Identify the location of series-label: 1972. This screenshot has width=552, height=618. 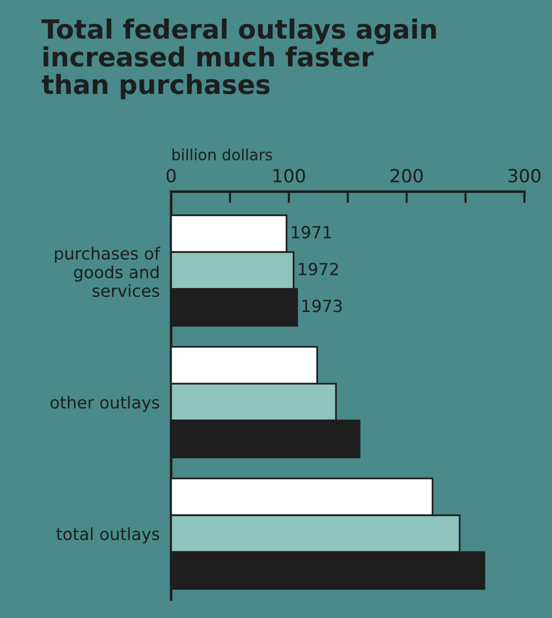
(318, 269).